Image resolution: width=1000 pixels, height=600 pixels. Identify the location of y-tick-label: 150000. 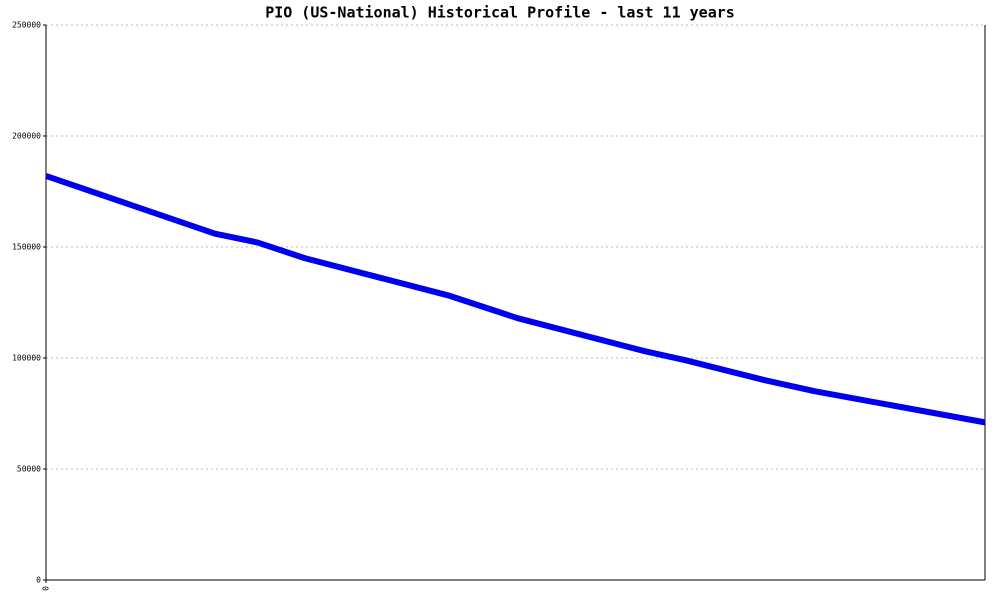
(26, 247).